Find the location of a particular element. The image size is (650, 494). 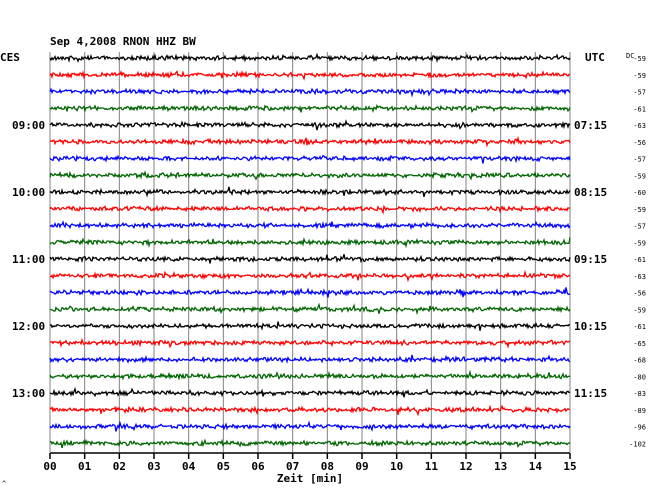

x-axis: 00 01 02 03 04 05 06 07 08 09 10 11 12 13 14 15 is located at coordinates (310, 462).